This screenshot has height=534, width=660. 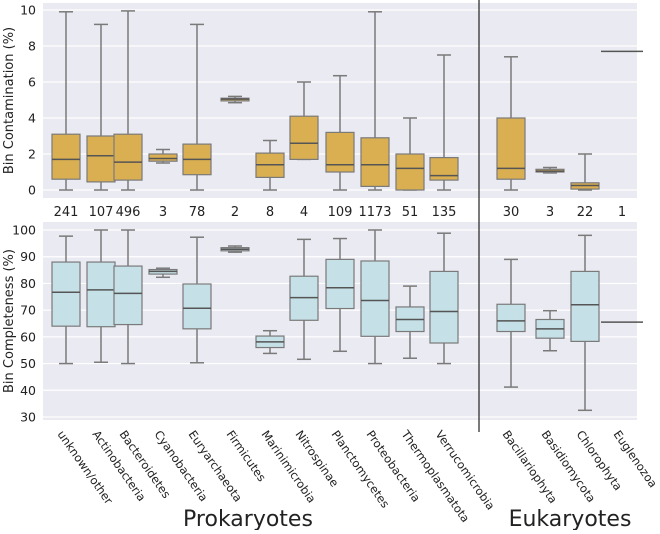 I want to click on y-tick-label: 60, so click(x=28, y=336).